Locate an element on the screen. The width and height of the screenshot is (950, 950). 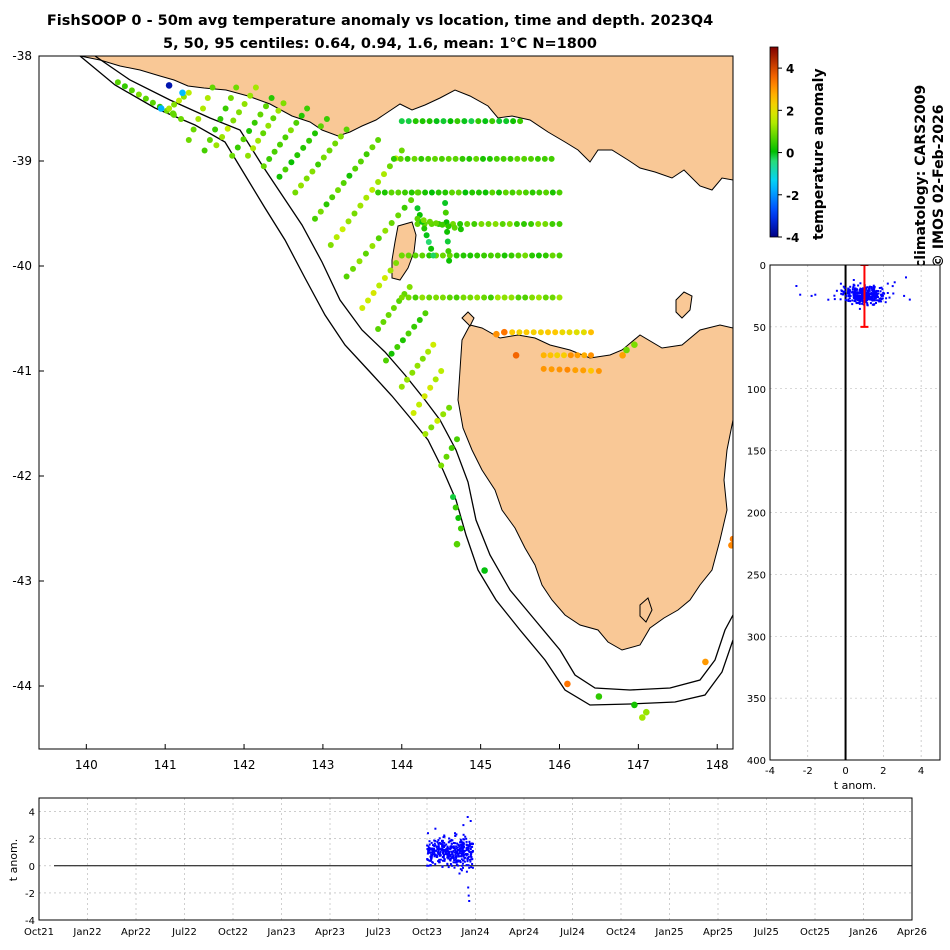
colorbar: 4 2 0 -2 -4 temperature anomaly is located at coordinates (798, 145).